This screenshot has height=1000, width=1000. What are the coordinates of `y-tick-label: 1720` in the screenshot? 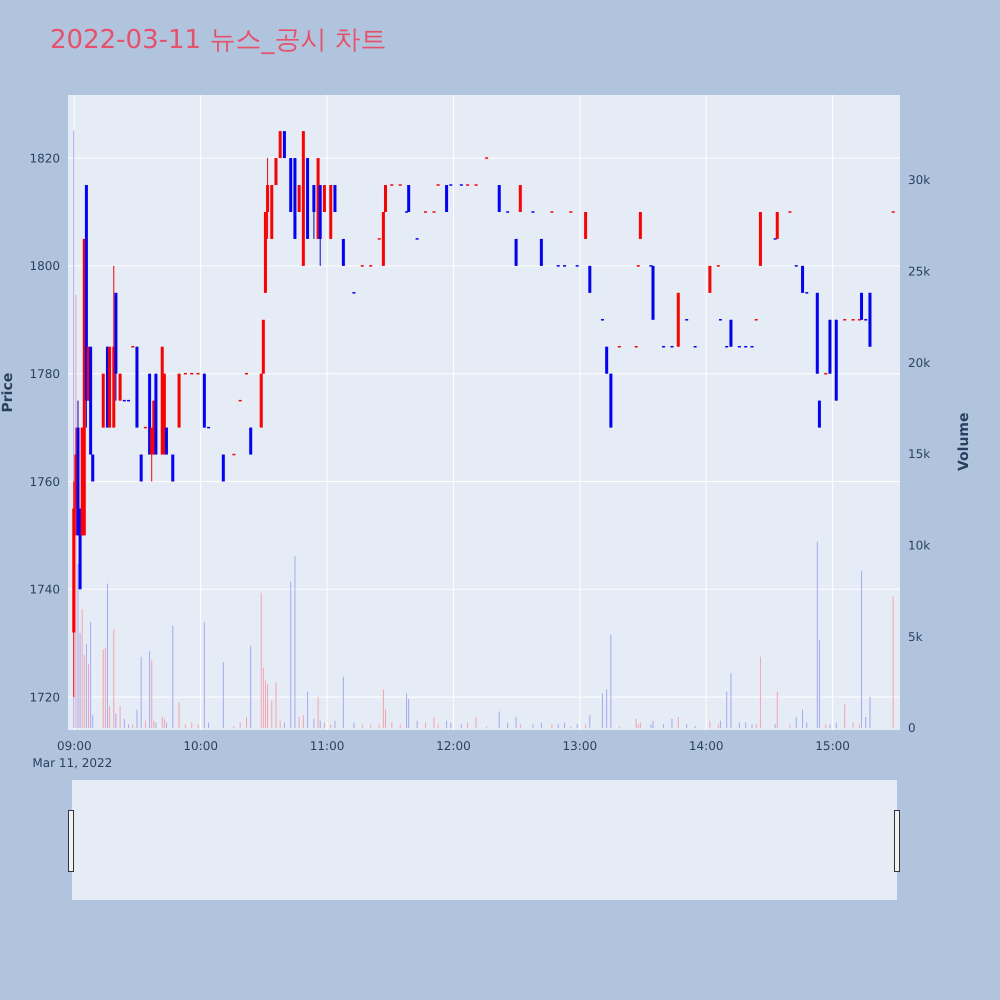 It's located at (44, 697).